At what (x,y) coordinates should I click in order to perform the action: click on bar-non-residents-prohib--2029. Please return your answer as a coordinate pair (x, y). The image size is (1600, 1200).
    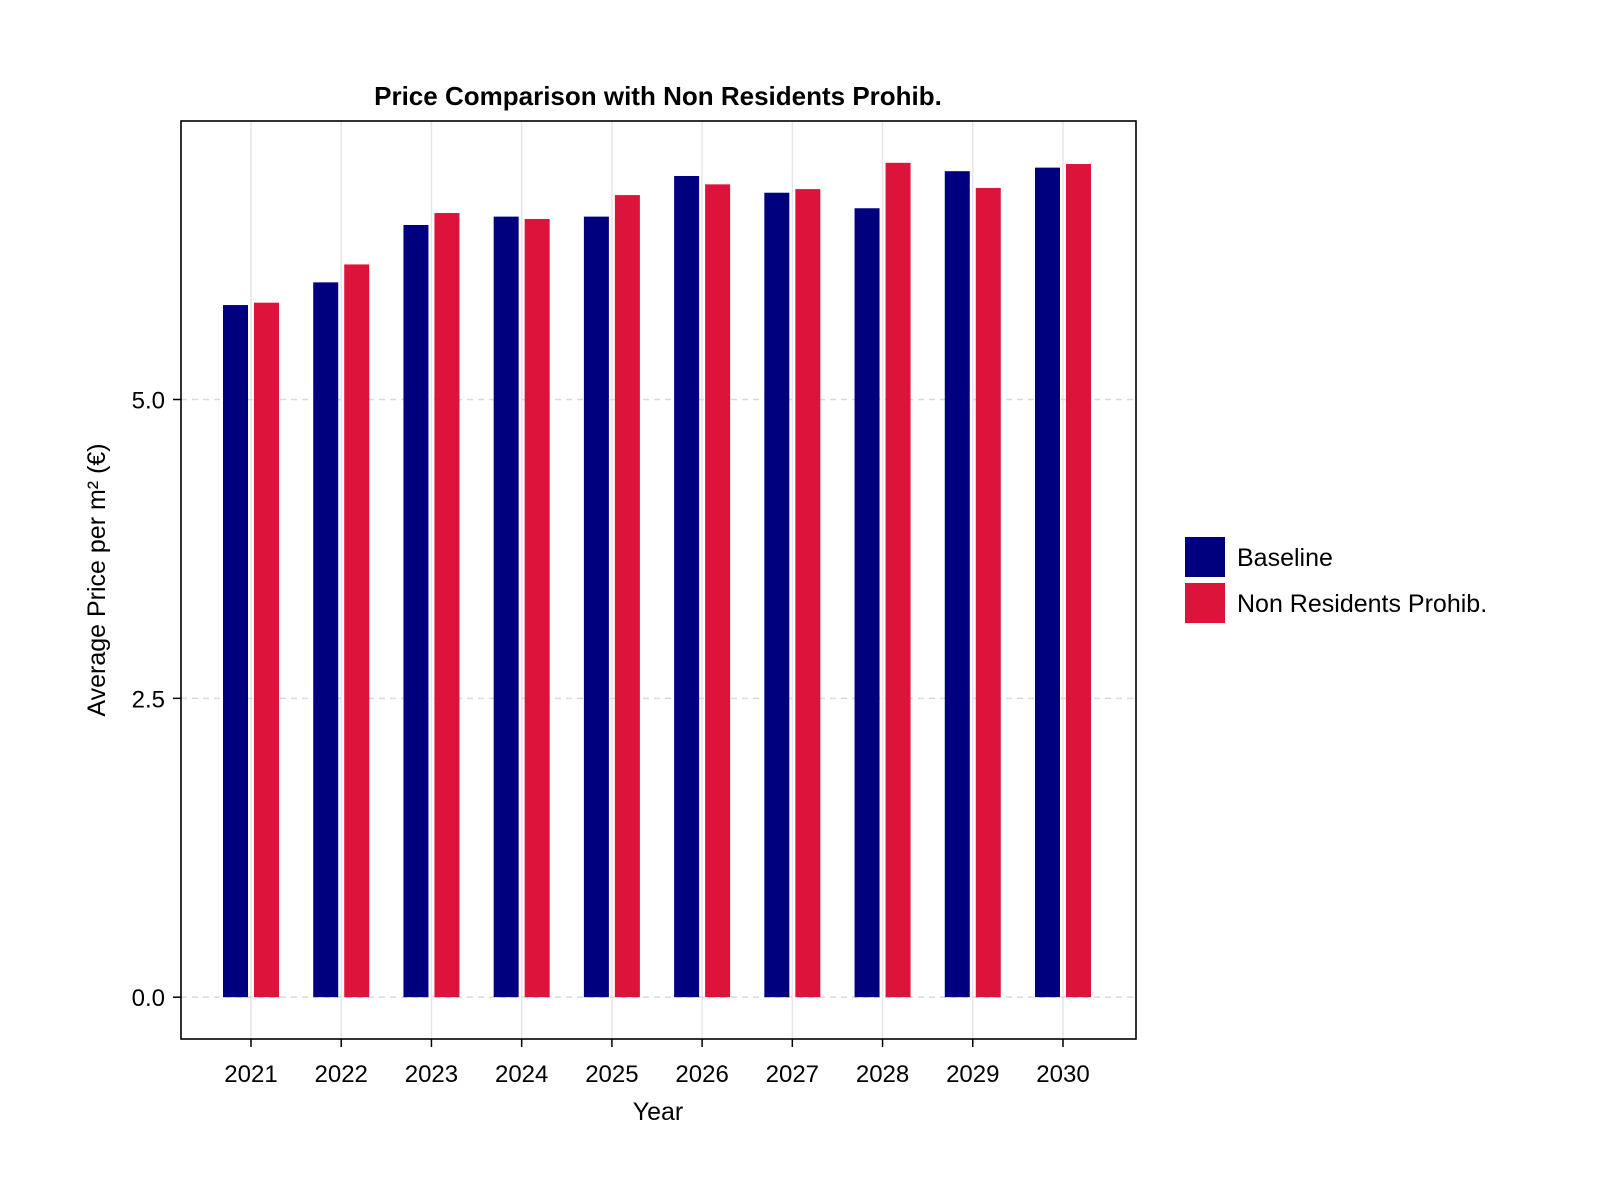
    Looking at the image, I should click on (988, 592).